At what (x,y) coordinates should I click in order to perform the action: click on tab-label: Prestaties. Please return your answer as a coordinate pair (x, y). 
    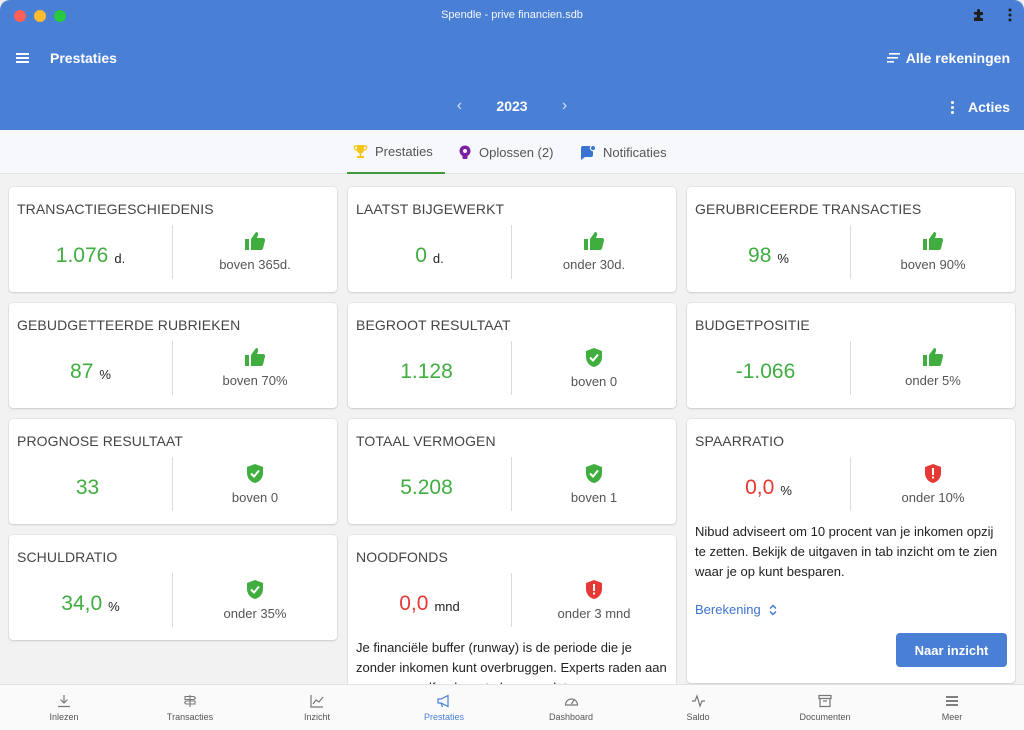
    Looking at the image, I should click on (404, 151).